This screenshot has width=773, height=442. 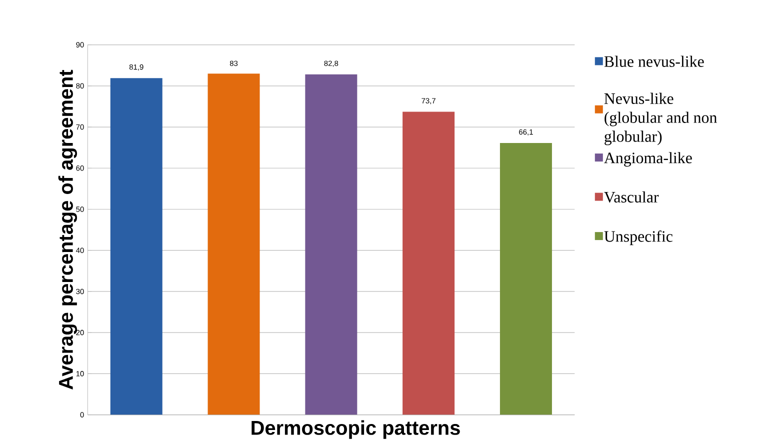 I want to click on y-axis-title: Average percentage of agreement, so click(x=67, y=230).